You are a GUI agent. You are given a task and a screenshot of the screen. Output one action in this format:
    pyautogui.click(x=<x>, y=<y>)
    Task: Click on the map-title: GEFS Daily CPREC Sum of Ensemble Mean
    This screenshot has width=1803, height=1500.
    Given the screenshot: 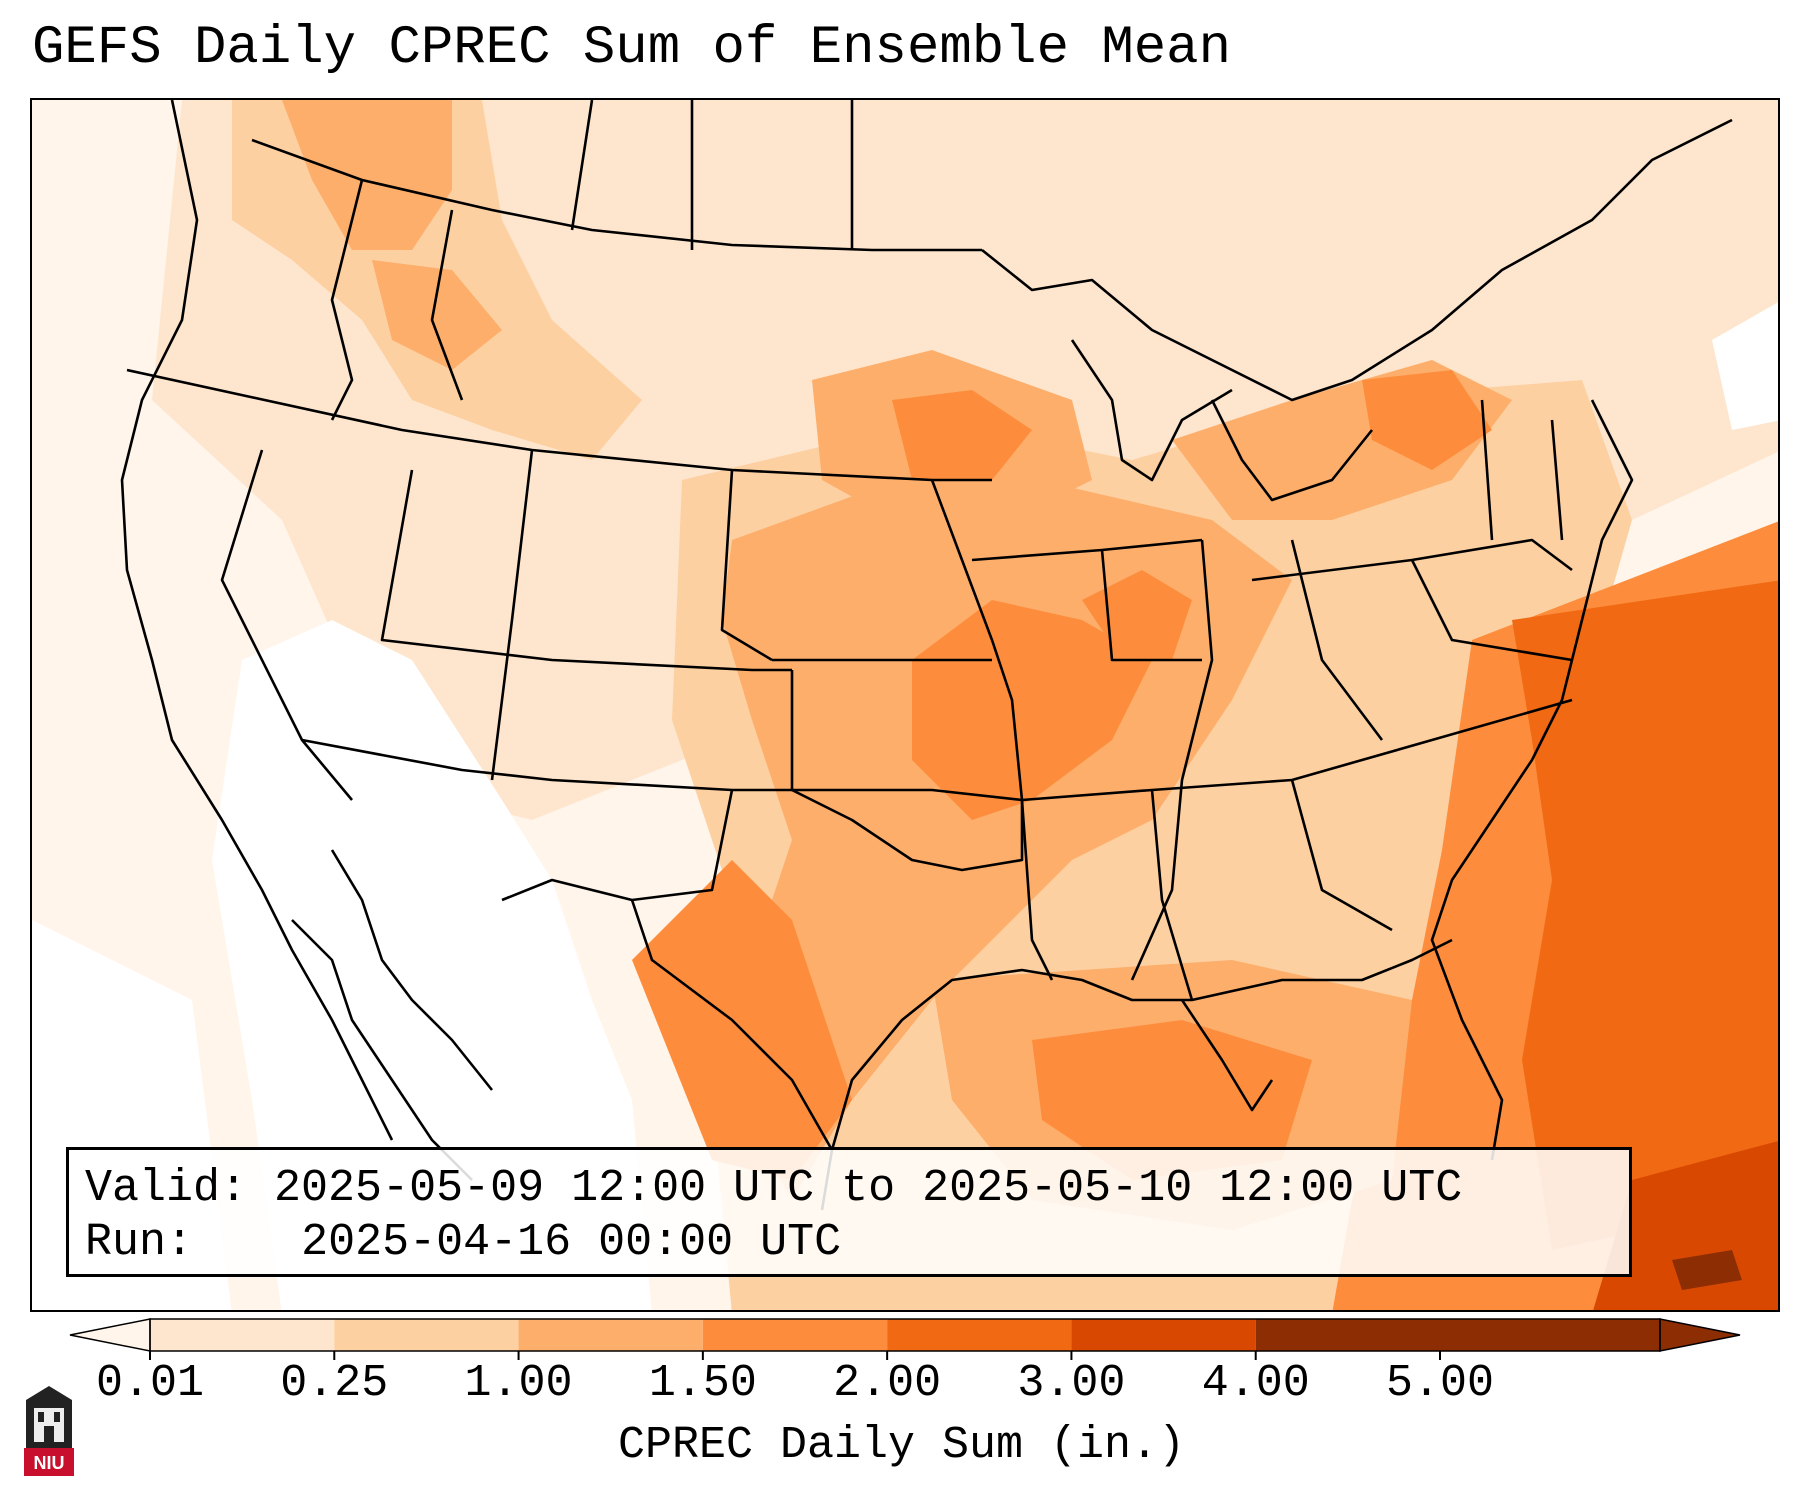 What is the action you would take?
    pyautogui.click(x=631, y=48)
    